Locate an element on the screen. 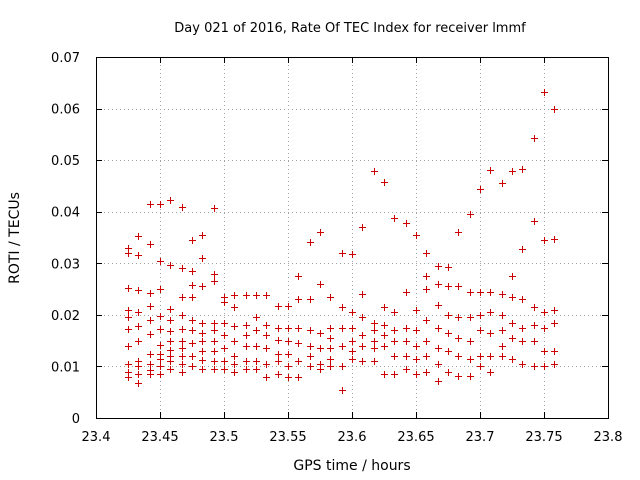 The image size is (640, 480). x-tick-labels: 23.4 23.45 23.5 23.55 23.6 23.65 23.7 23.75 23.8 is located at coordinates (352, 437).